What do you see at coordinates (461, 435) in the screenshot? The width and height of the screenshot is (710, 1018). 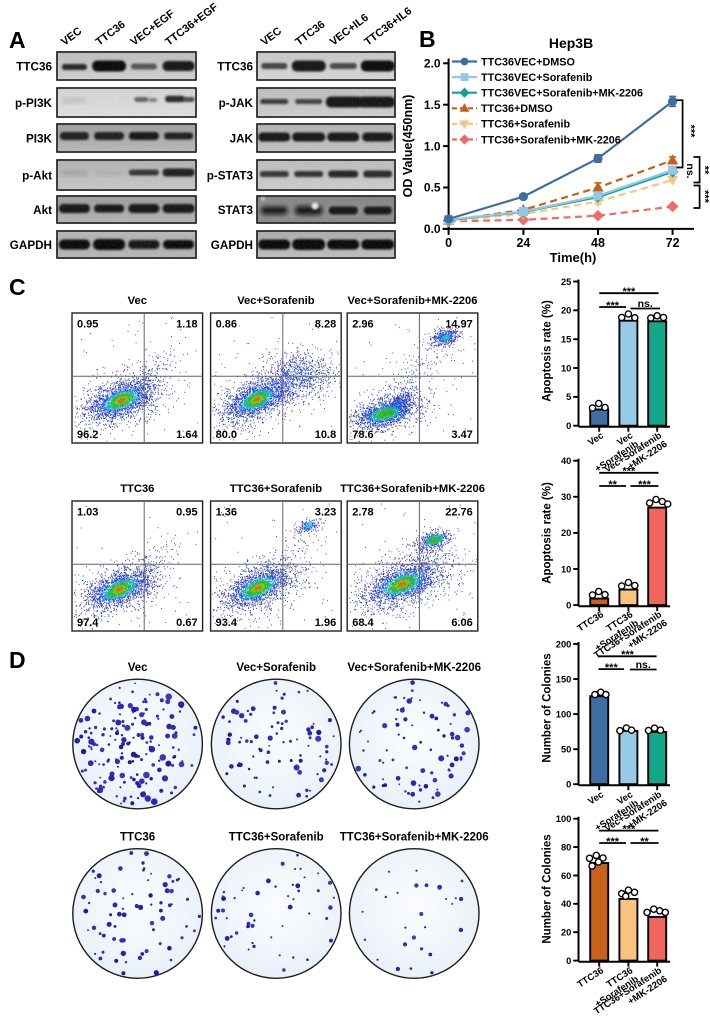 I see `svg-text: 3.47` at bounding box center [461, 435].